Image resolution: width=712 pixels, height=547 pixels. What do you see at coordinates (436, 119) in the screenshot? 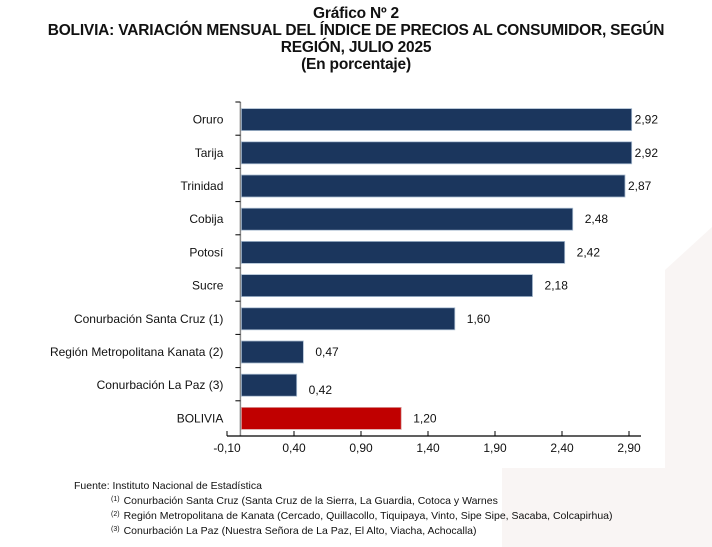
I see `bar-oruro` at bounding box center [436, 119].